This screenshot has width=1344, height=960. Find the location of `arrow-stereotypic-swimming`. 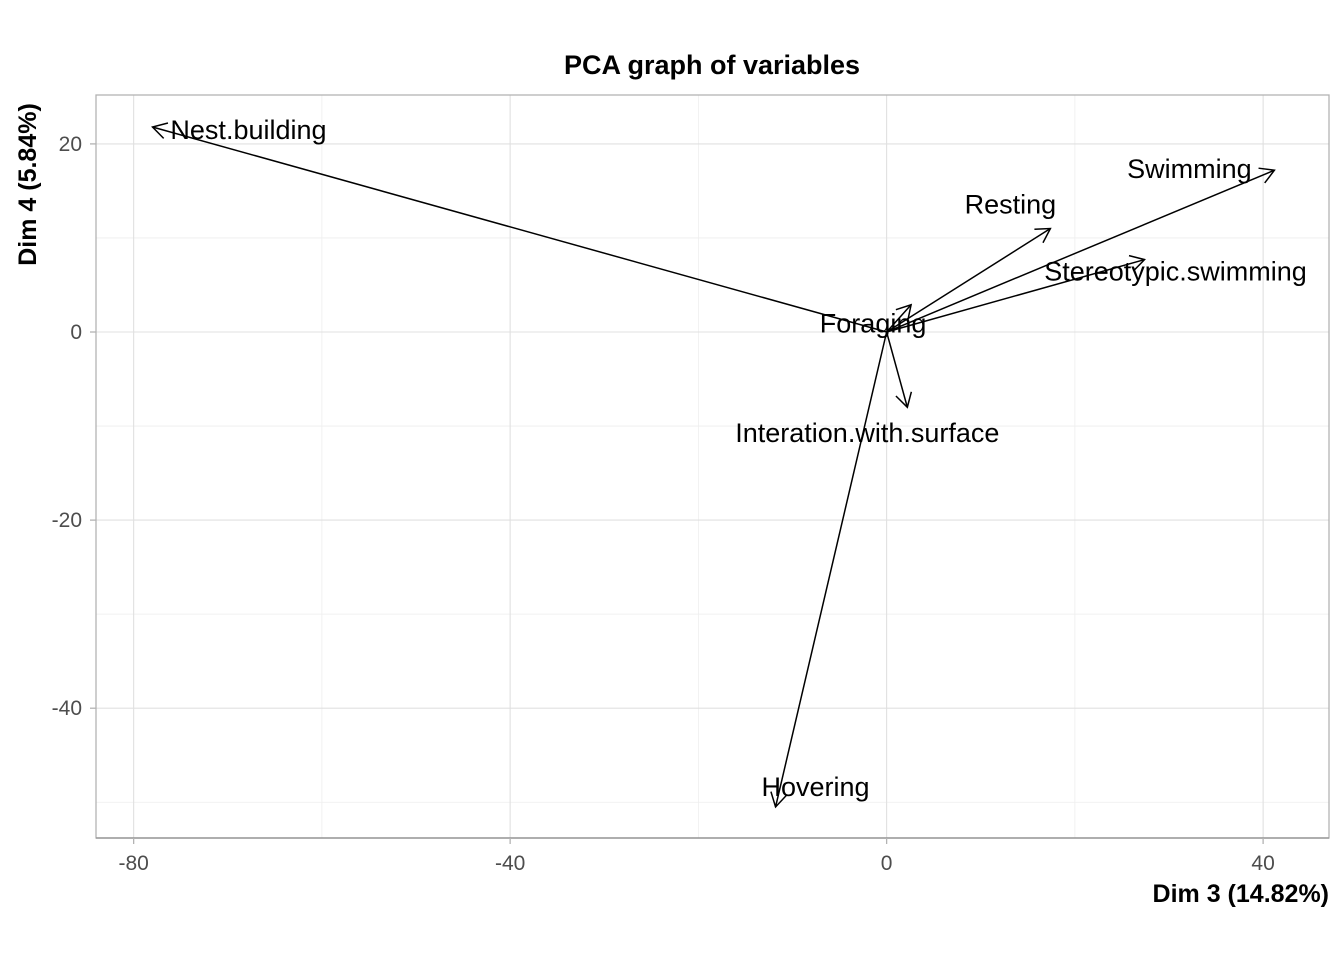

arrow-stereotypic-swimming is located at coordinates (1015, 295).